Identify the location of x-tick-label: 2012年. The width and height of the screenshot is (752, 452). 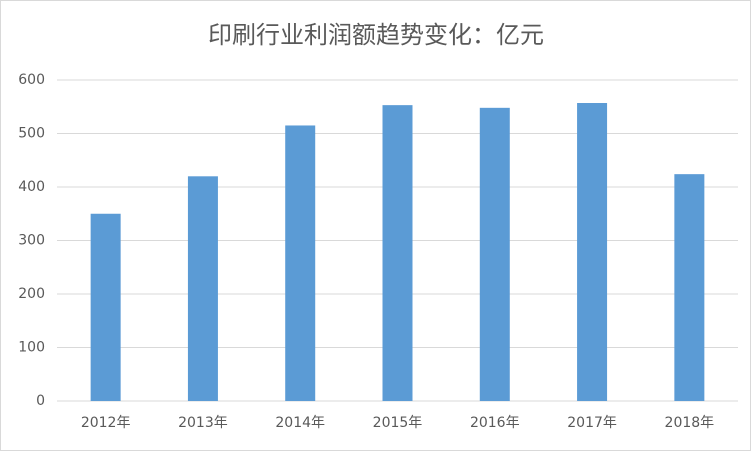
(106, 423).